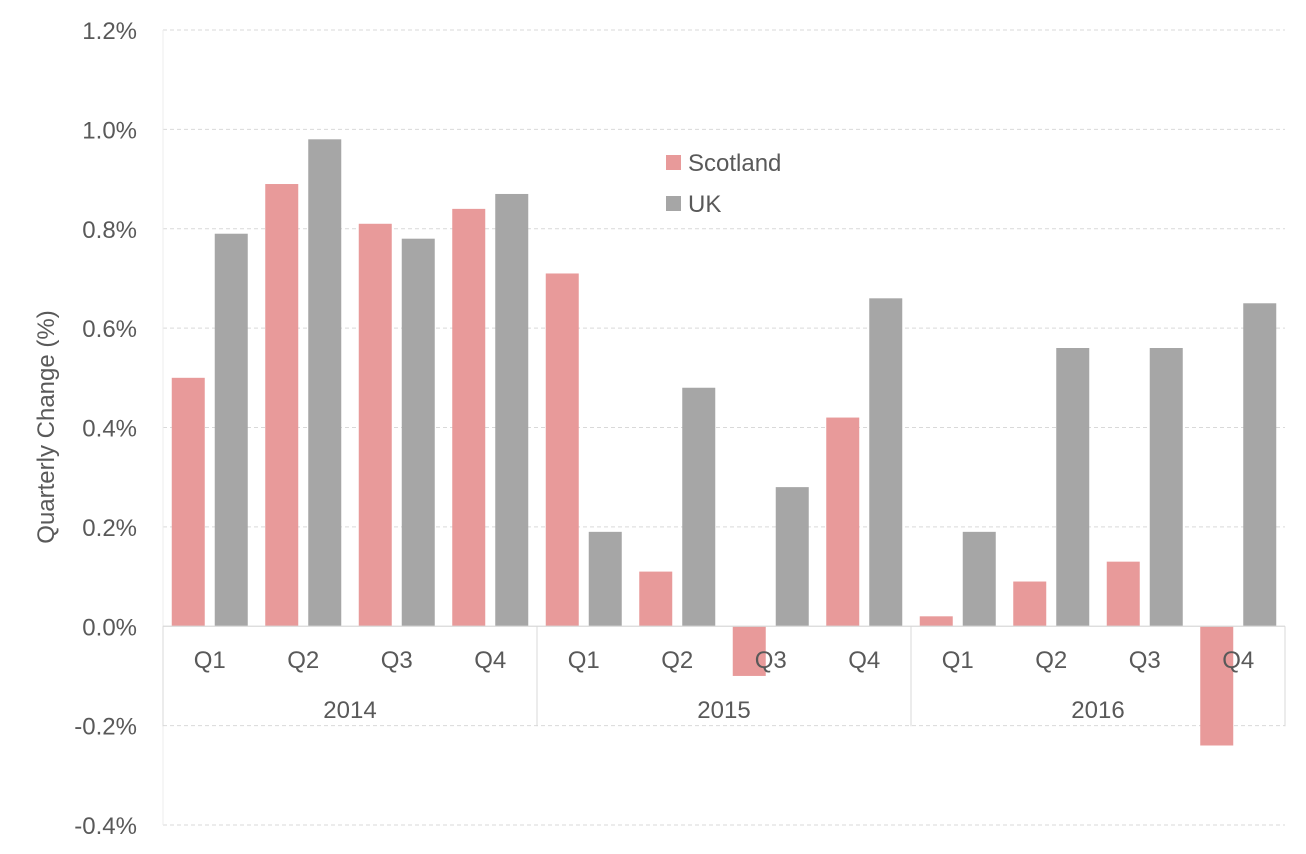  I want to click on legend-swatch-uk, so click(673, 203).